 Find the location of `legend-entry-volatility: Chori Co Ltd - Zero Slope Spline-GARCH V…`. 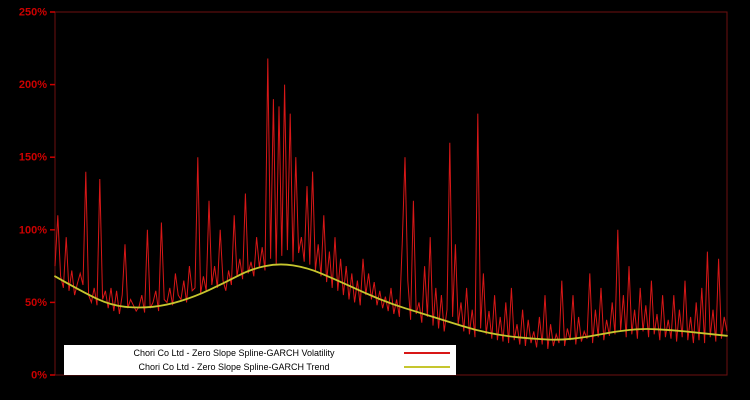

legend-entry-volatility: Chori Co Ltd - Zero Slope Spline-GARCH V… is located at coordinates (260, 353).